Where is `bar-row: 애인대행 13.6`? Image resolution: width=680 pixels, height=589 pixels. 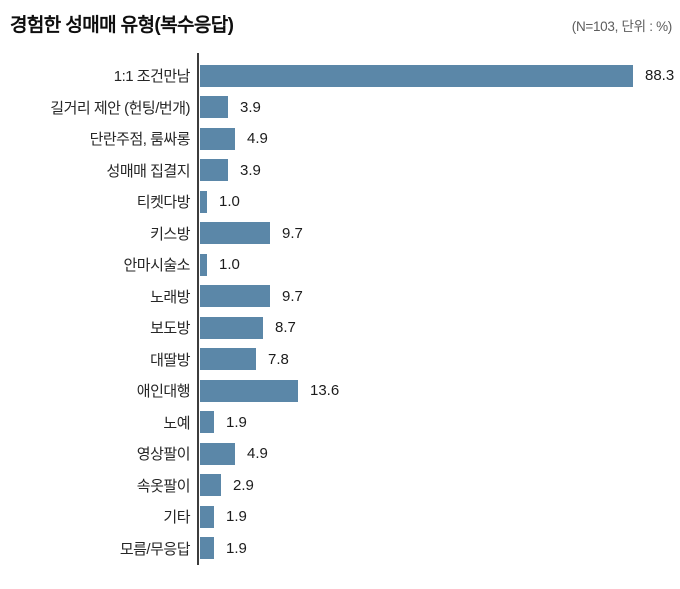 bar-row: 애인대행 13.6 is located at coordinates (340, 391).